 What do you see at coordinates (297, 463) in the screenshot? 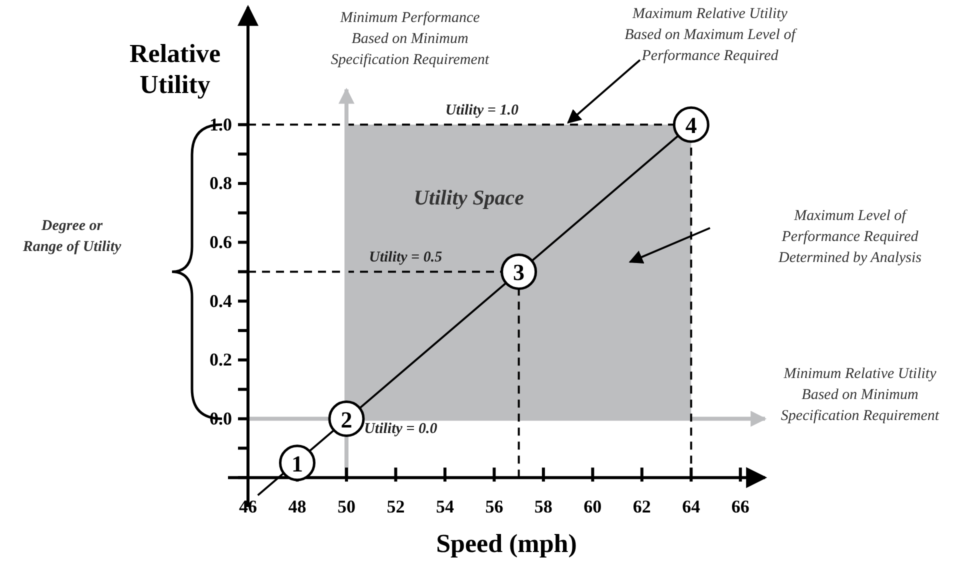
I see `annotation: 1` at bounding box center [297, 463].